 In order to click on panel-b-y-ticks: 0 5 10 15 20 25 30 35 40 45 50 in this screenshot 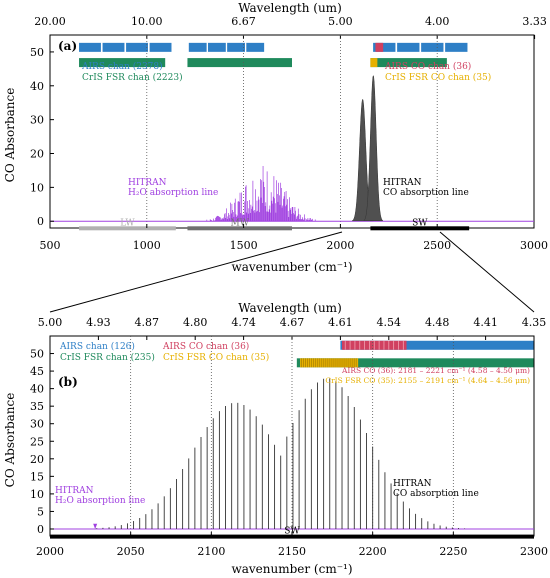, I will do `click(42, 442)`.